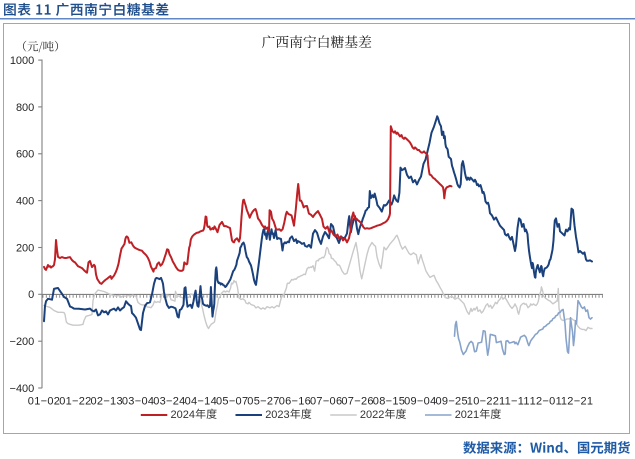  I want to click on svg-text: 10−22, so click(483, 401).